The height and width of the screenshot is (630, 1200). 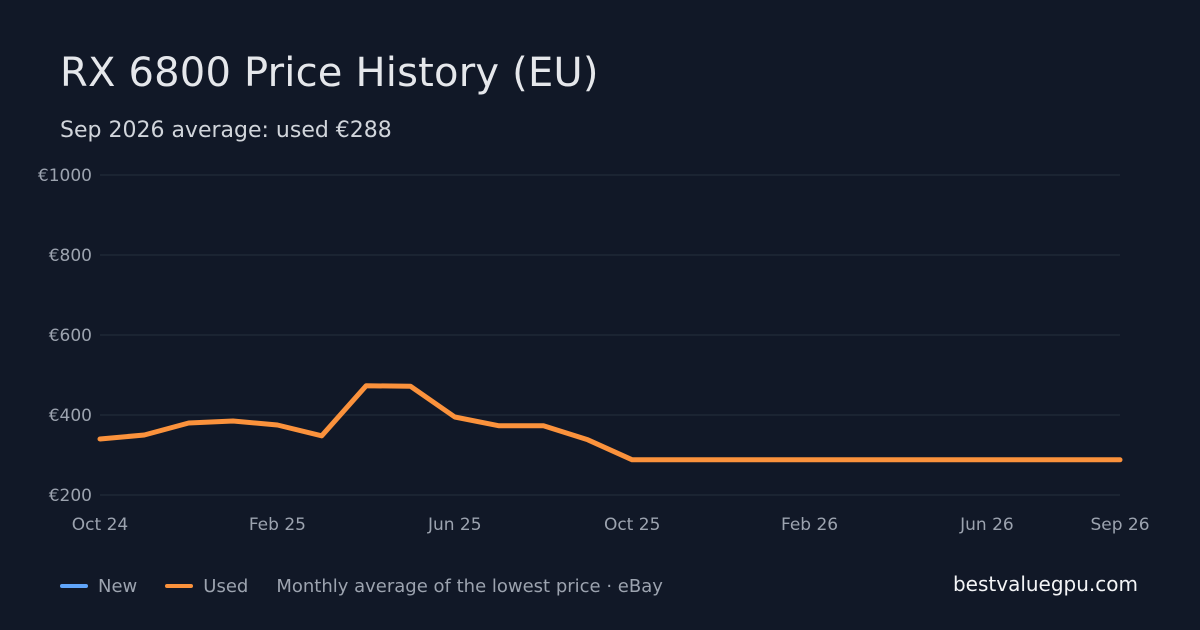 What do you see at coordinates (179, 586) in the screenshot?
I see `legend-swatch-used` at bounding box center [179, 586].